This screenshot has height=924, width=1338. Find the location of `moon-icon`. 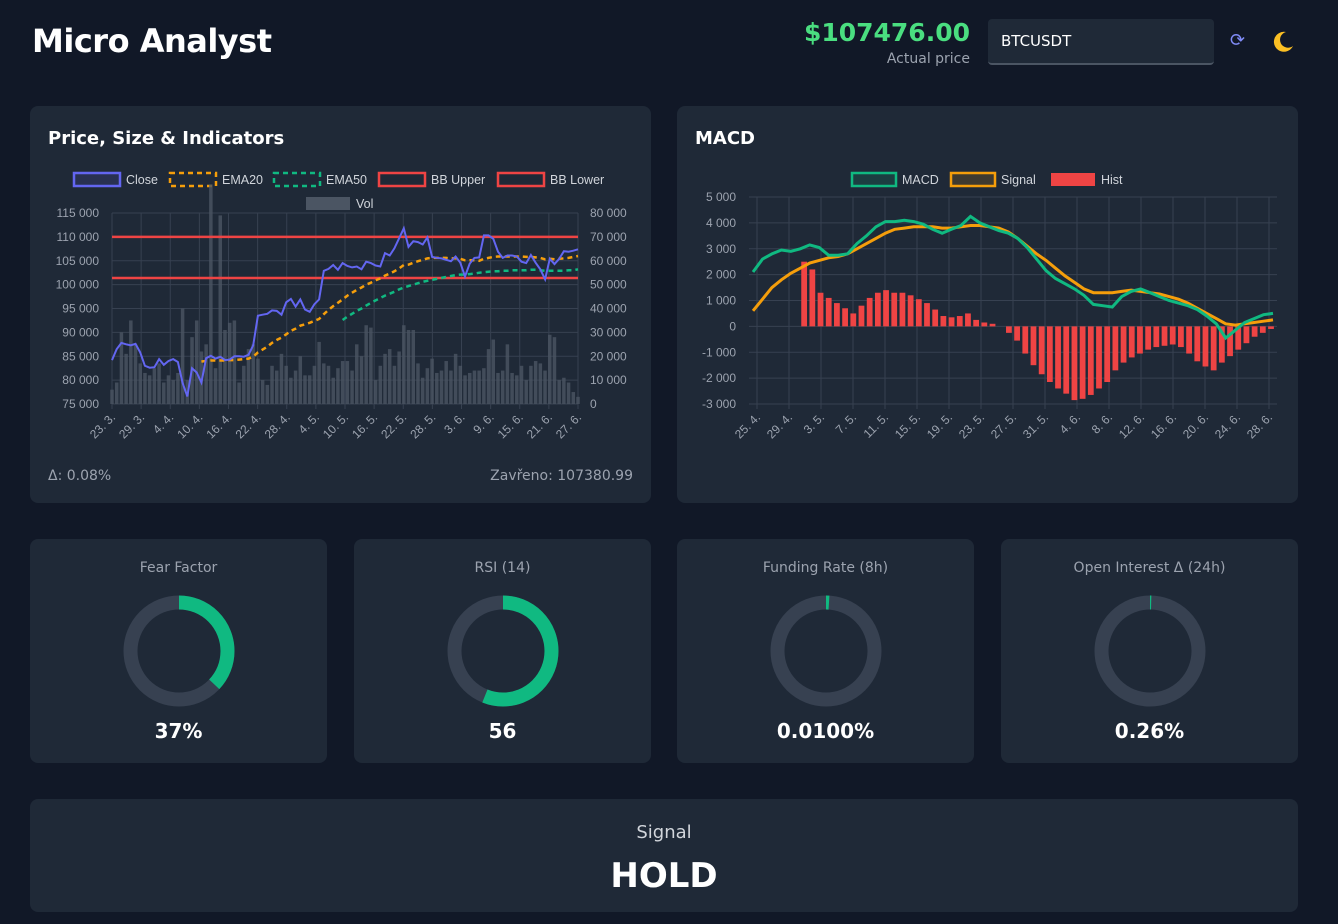

moon-icon is located at coordinates (1283, 42).